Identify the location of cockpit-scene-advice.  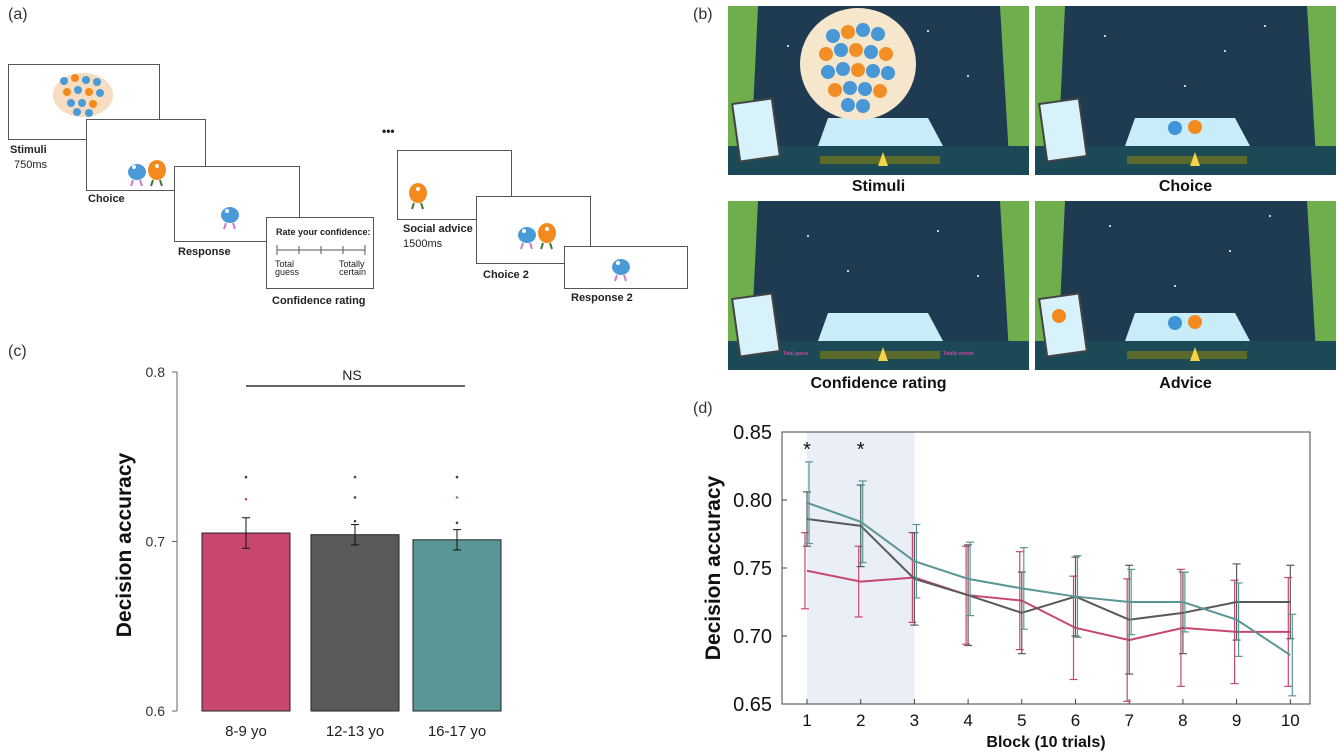
(1185, 285).